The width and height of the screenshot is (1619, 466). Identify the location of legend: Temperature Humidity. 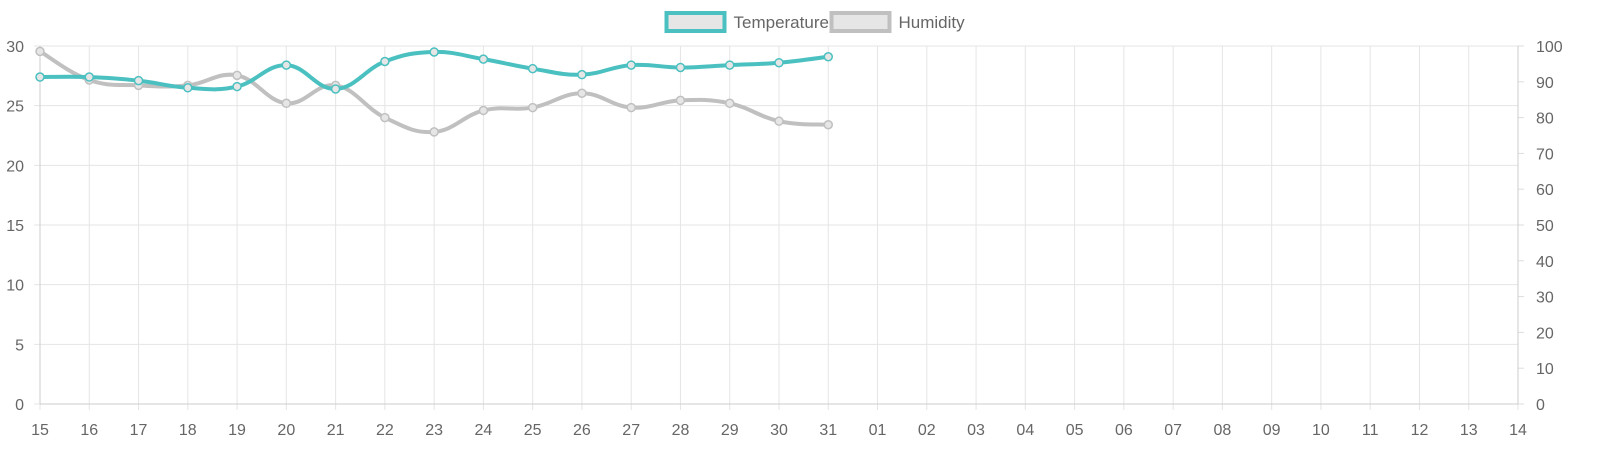
(816, 22).